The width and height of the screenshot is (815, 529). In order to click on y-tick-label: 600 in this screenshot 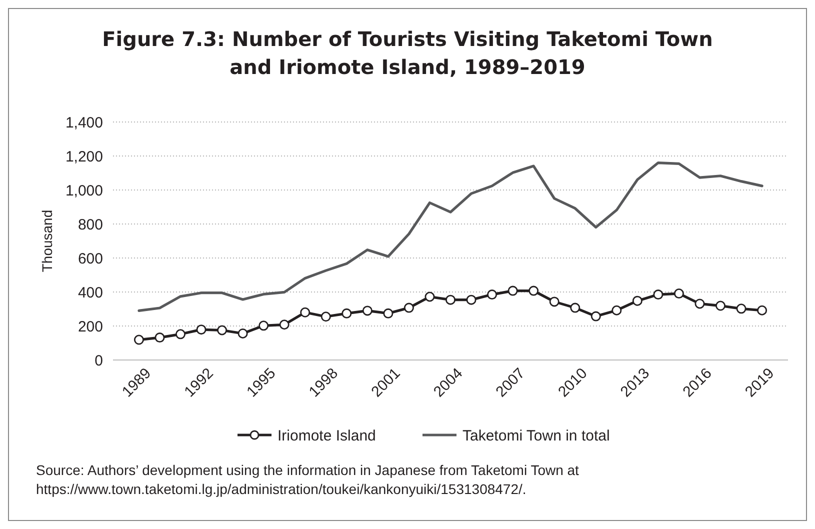, I will do `click(90, 259)`.